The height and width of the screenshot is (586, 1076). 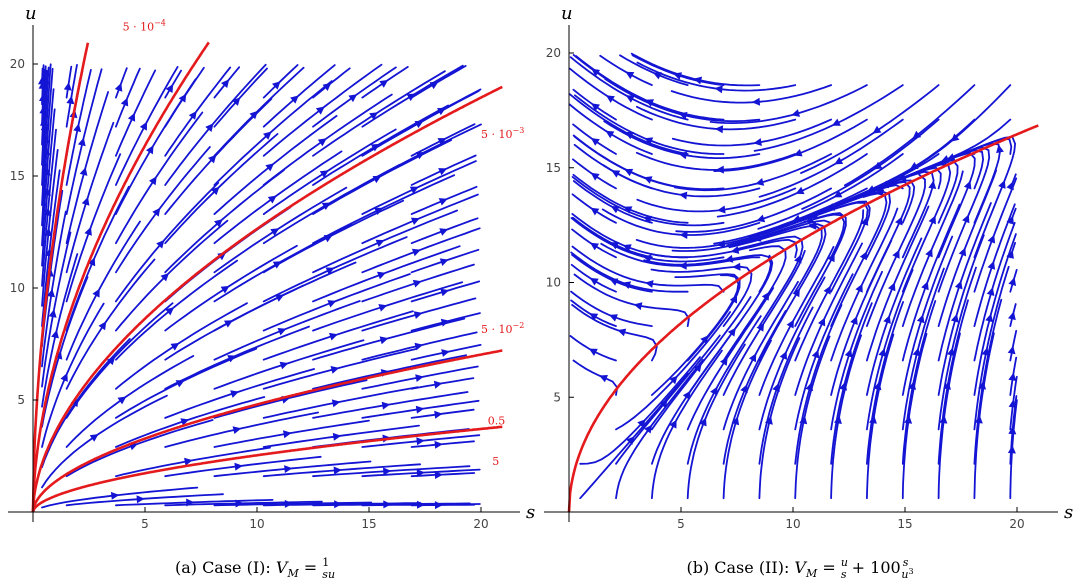 I want to click on y-axis-label: u, so click(x=567, y=13).